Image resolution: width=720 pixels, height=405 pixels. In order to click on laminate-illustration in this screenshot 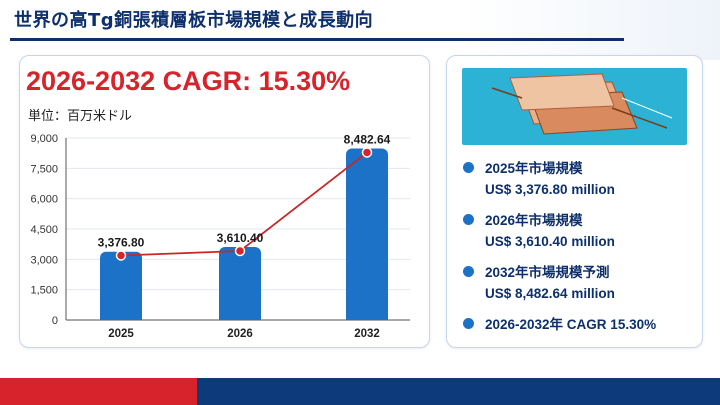, I will do `click(582, 104)`.